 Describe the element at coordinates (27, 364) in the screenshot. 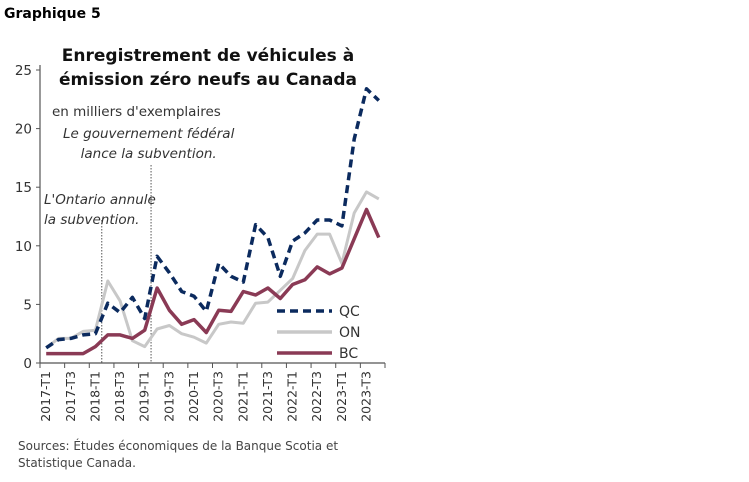

I see `y-tick-label: 0` at that location.